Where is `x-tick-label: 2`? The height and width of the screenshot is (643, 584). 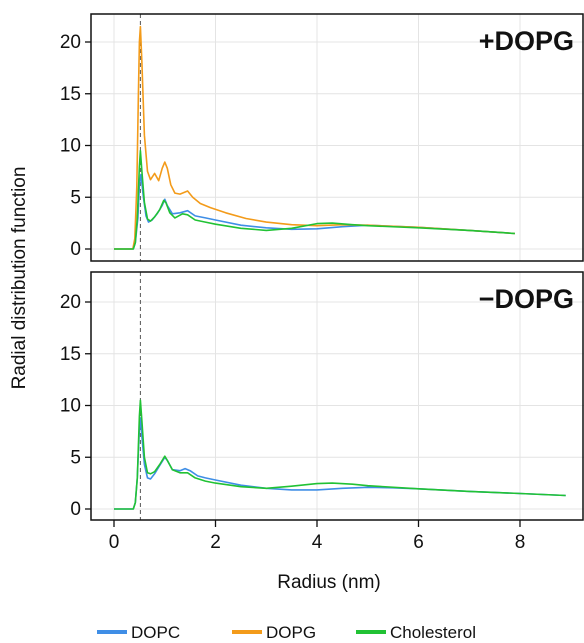
x-tick-label: 2 is located at coordinates (215, 542).